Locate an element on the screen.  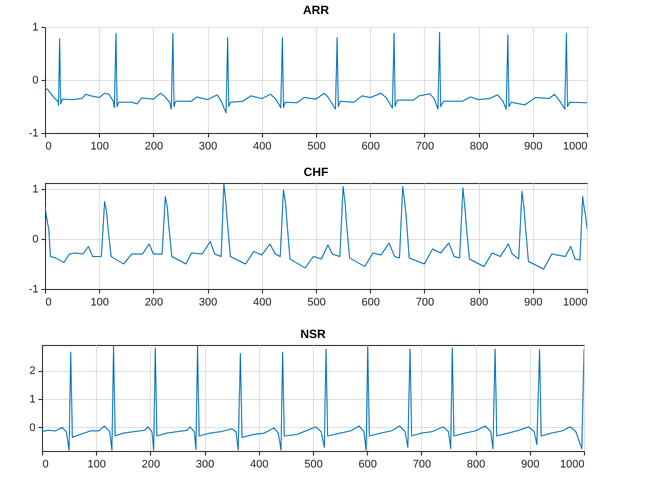
chart-title: CHF is located at coordinates (316, 172).